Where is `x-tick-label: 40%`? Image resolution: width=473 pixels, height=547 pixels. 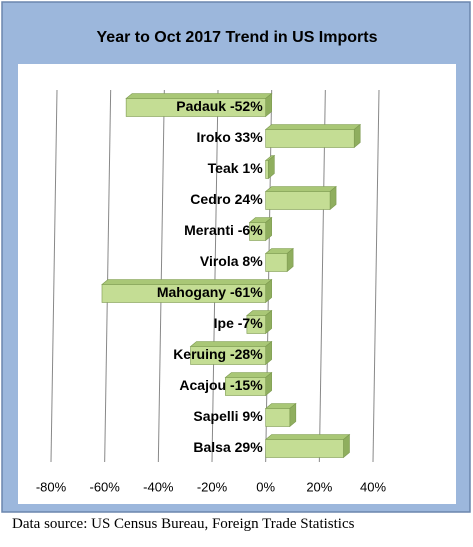
x-tick-label: 40% is located at coordinates (373, 486).